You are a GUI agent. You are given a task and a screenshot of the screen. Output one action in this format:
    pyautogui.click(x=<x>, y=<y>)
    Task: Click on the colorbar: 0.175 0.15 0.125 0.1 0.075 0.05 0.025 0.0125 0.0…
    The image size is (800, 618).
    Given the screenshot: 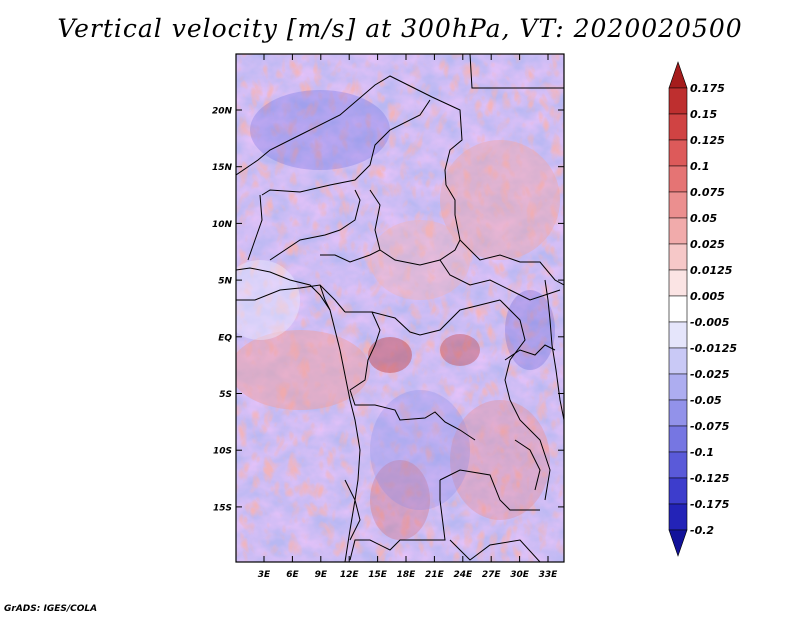 What is the action you would take?
    pyautogui.click(x=702, y=309)
    